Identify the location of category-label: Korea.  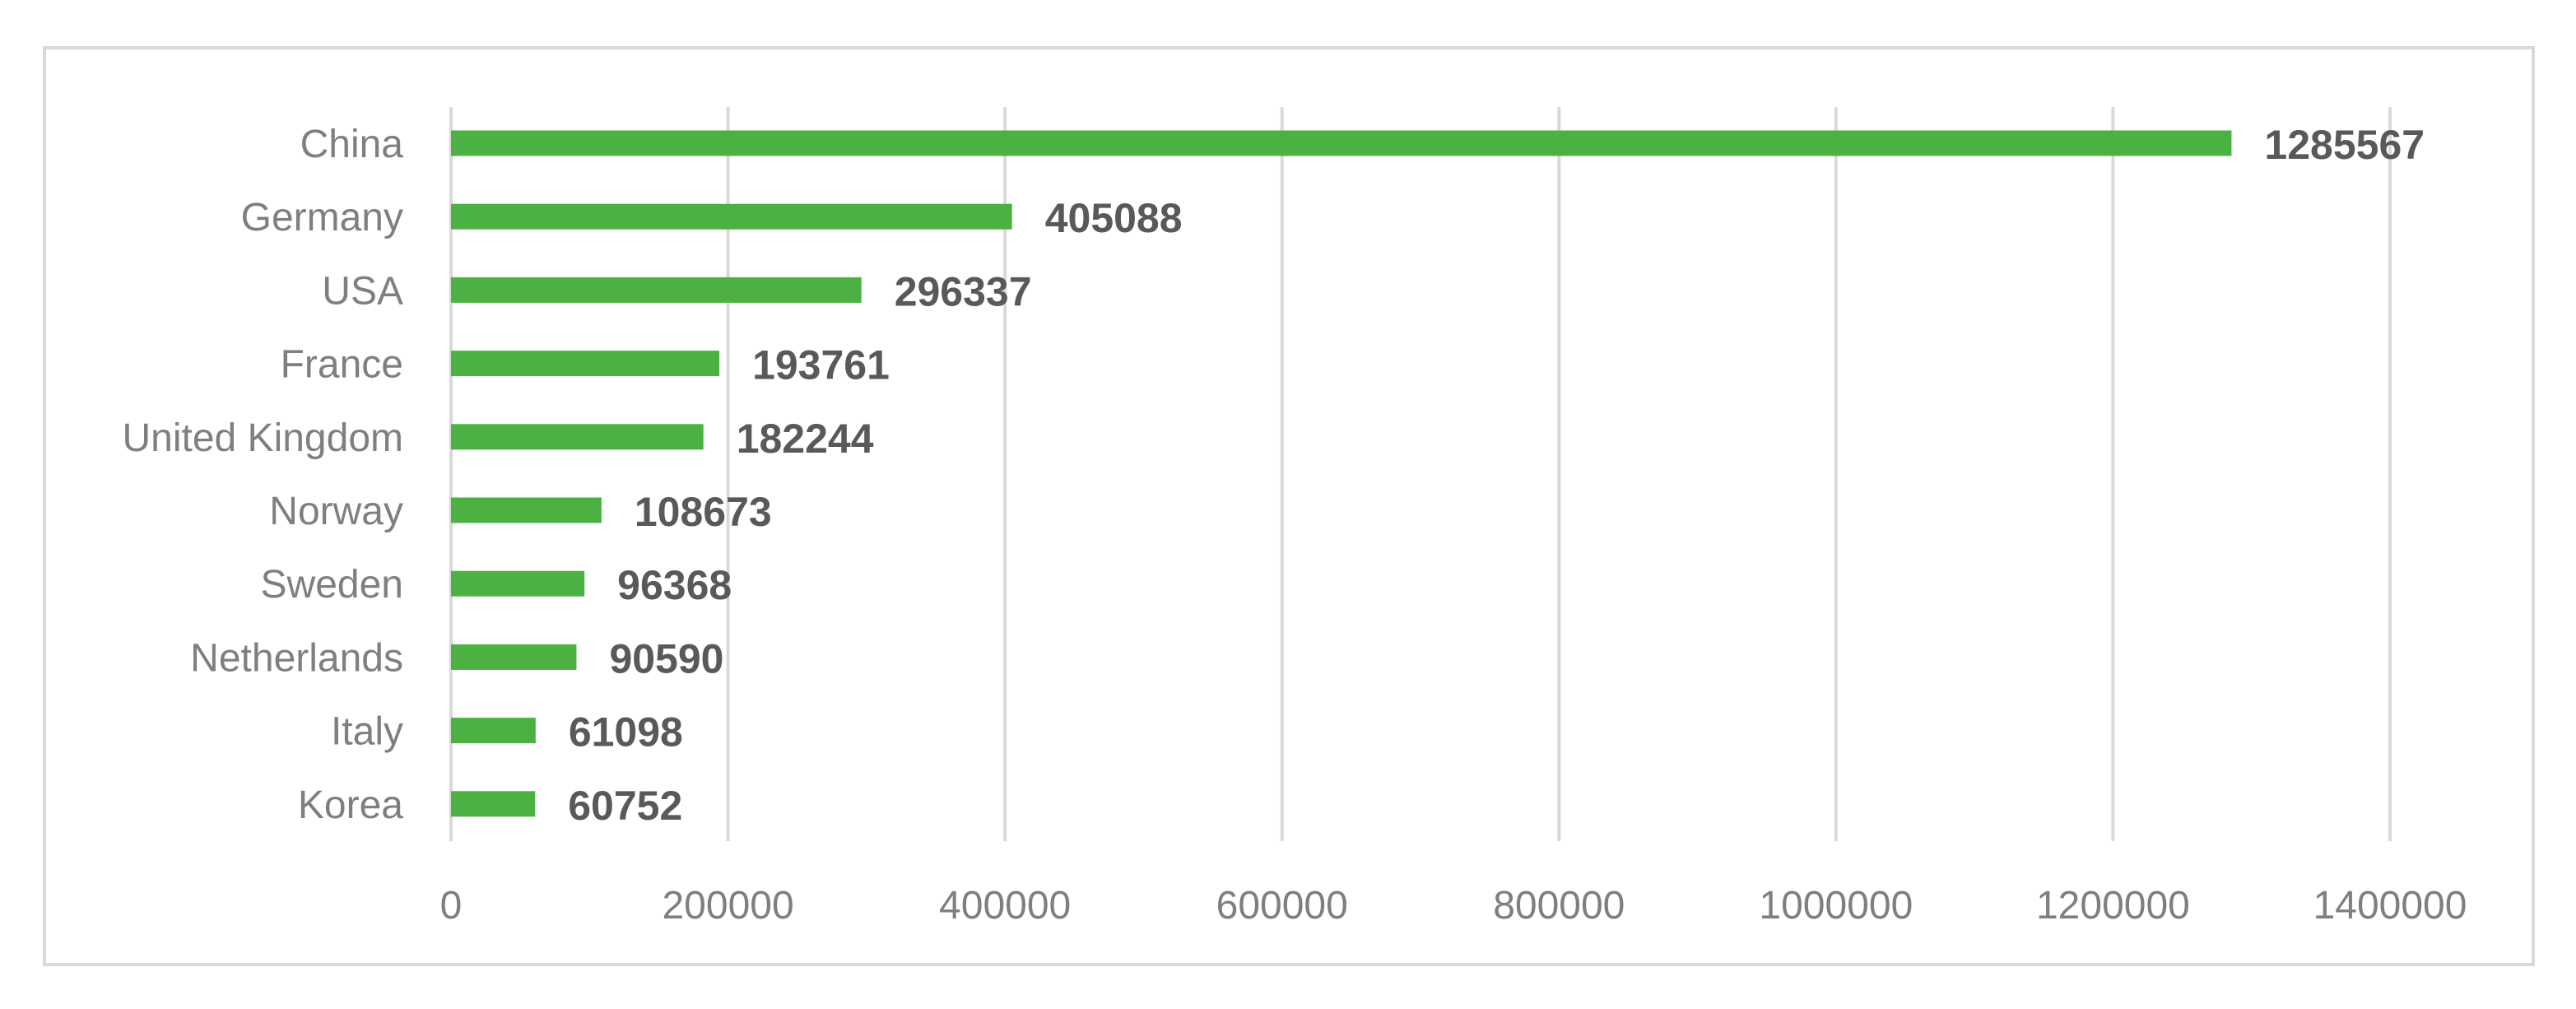
(350, 805).